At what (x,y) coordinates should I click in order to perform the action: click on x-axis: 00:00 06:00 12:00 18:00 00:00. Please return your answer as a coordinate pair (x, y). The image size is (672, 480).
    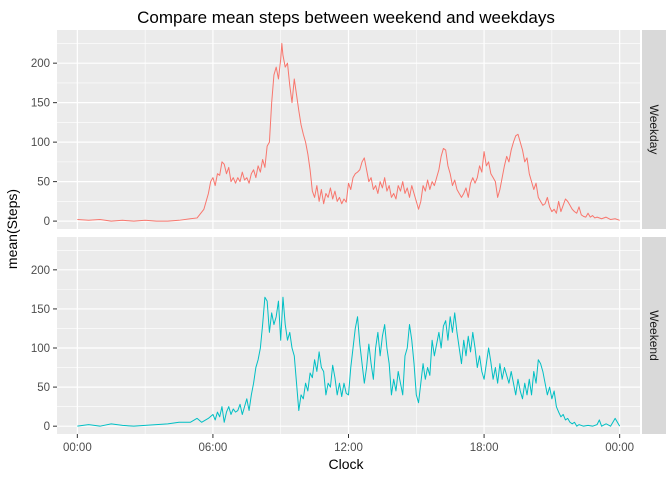
    Looking at the image, I should click on (348, 444).